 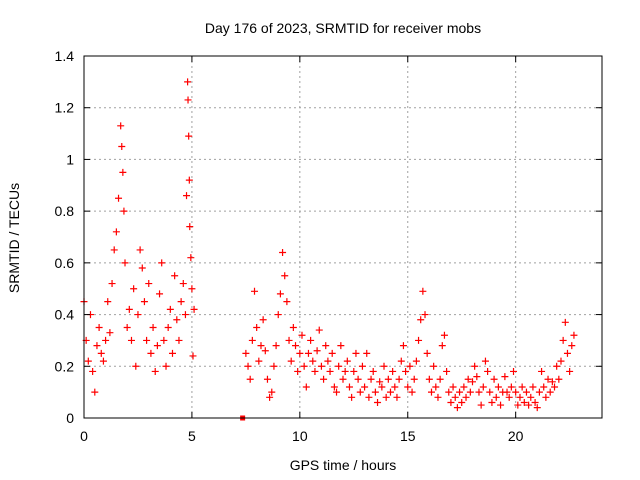 What do you see at coordinates (65, 366) in the screenshot?
I see `y-tick-label: 0.2` at bounding box center [65, 366].